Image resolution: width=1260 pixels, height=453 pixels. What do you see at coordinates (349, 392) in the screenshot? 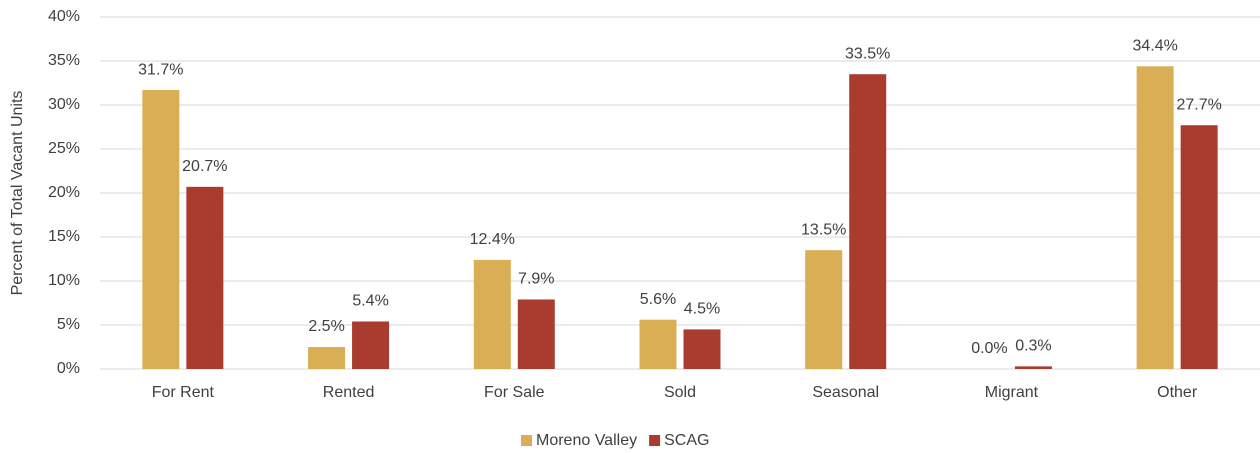
I see `x-tick-label: Rented` at bounding box center [349, 392].